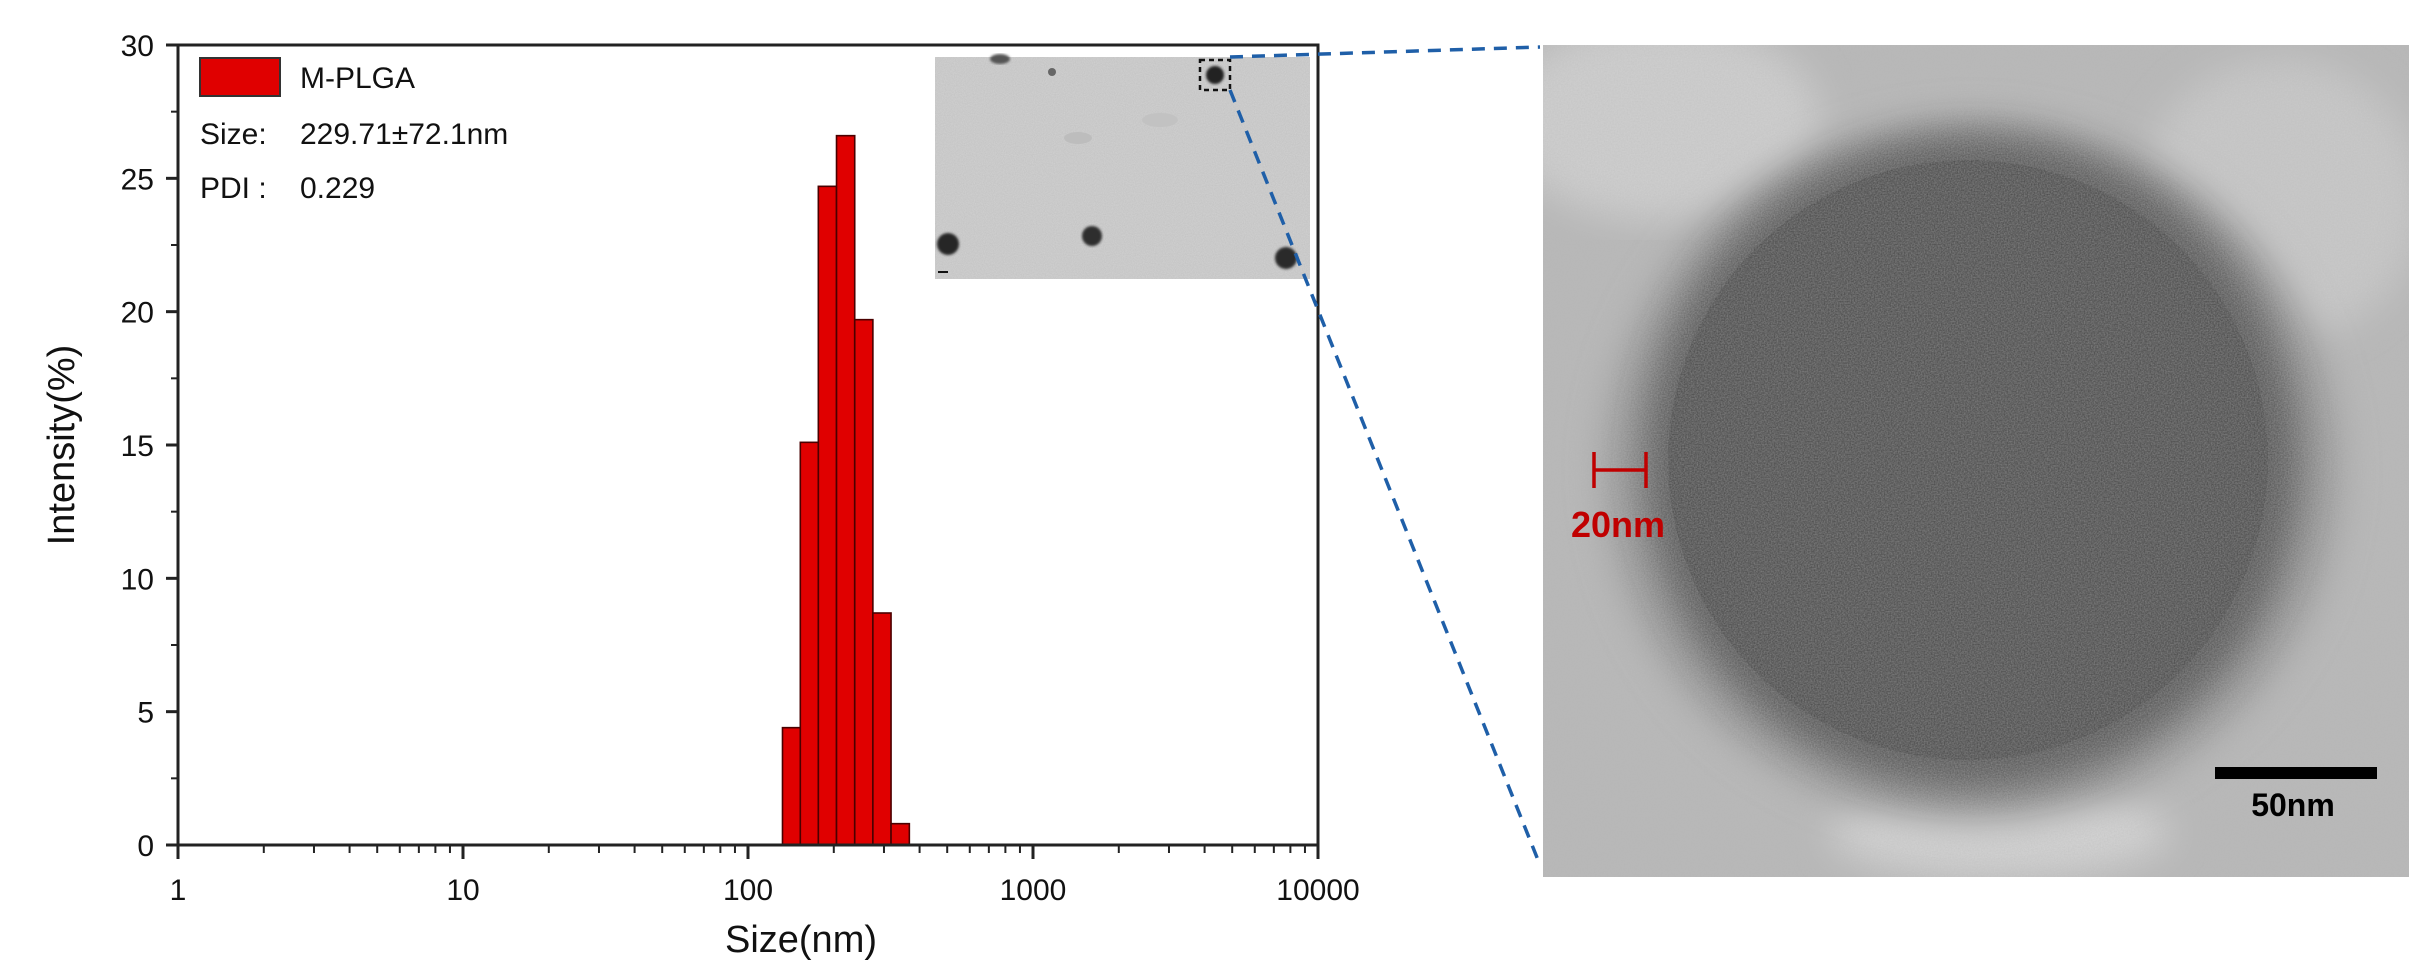 The image size is (2409, 965). I want to click on y-tick-label: 15, so click(137, 446).